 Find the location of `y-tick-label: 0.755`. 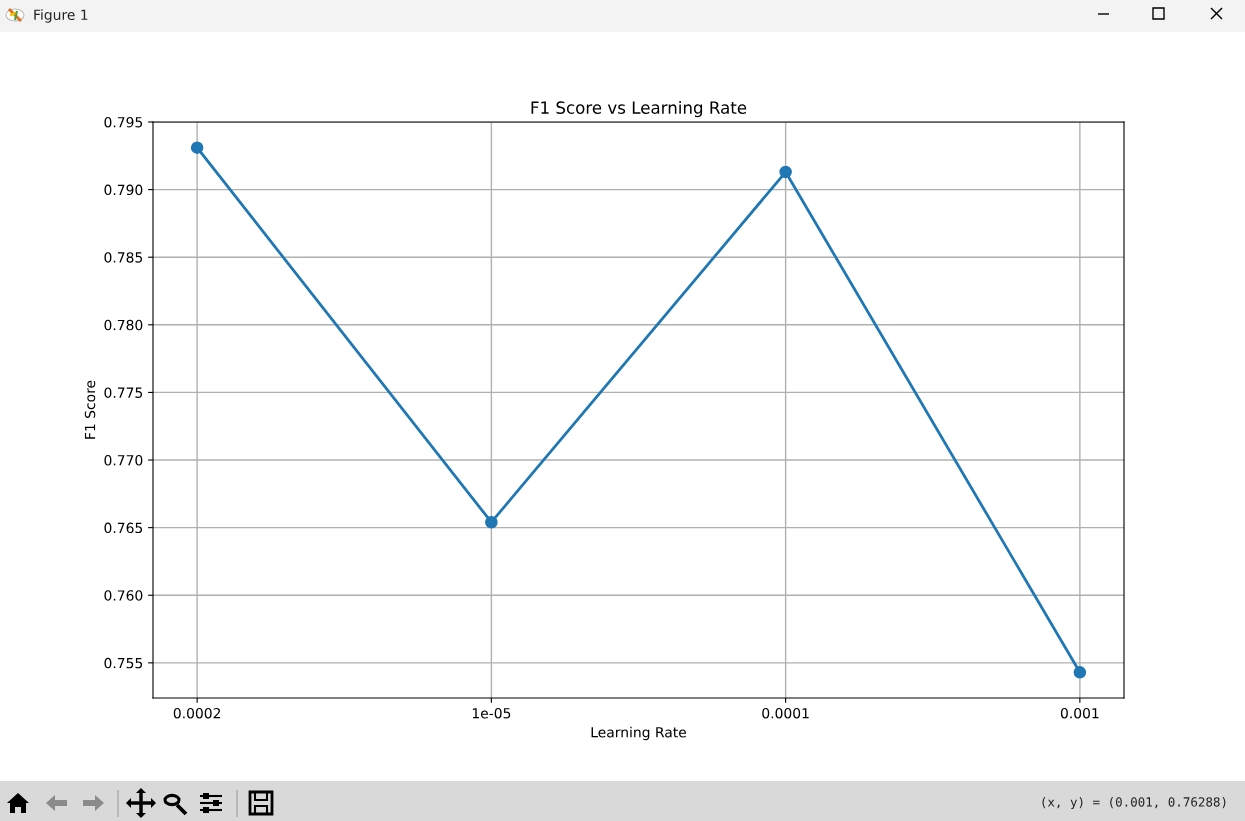

y-tick-label: 0.755 is located at coordinates (123, 663).